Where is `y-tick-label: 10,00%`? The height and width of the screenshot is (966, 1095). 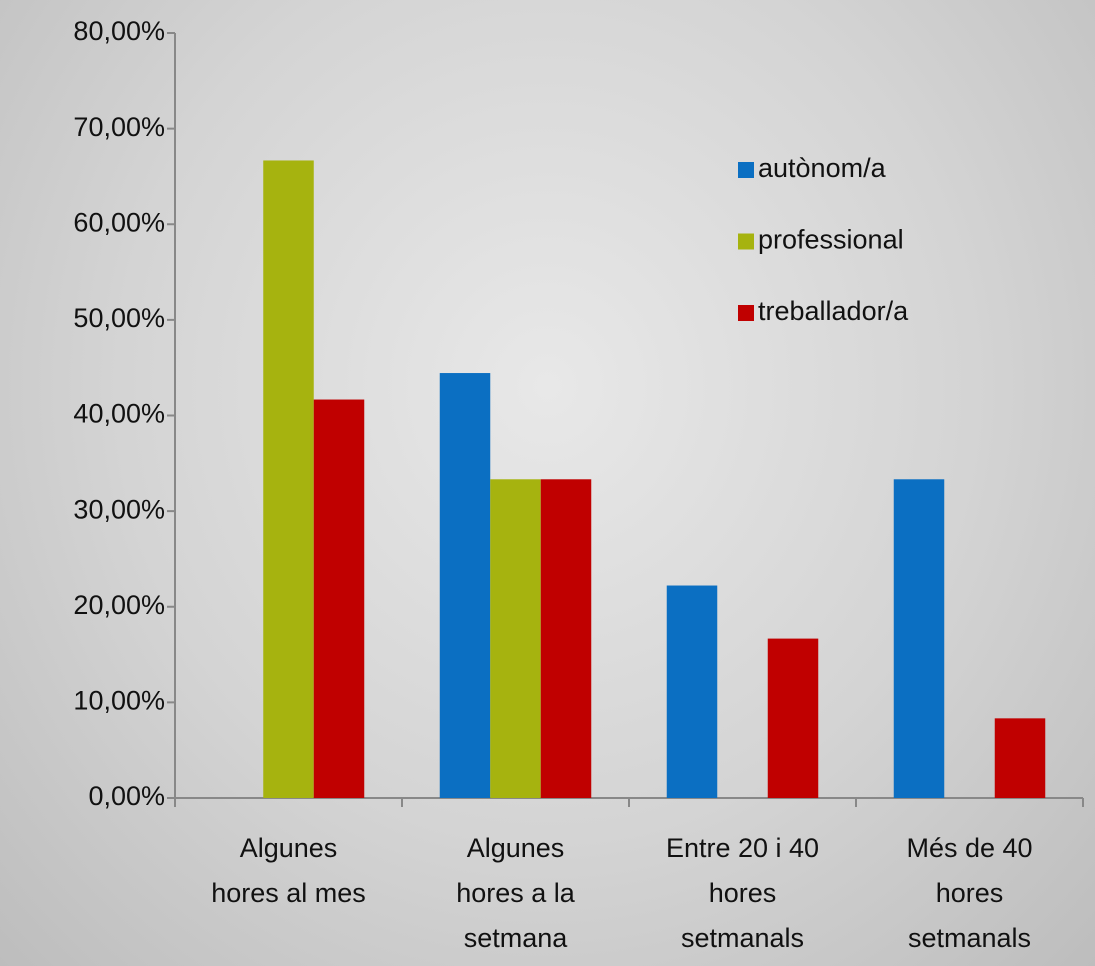 y-tick-label: 10,00% is located at coordinates (119, 701).